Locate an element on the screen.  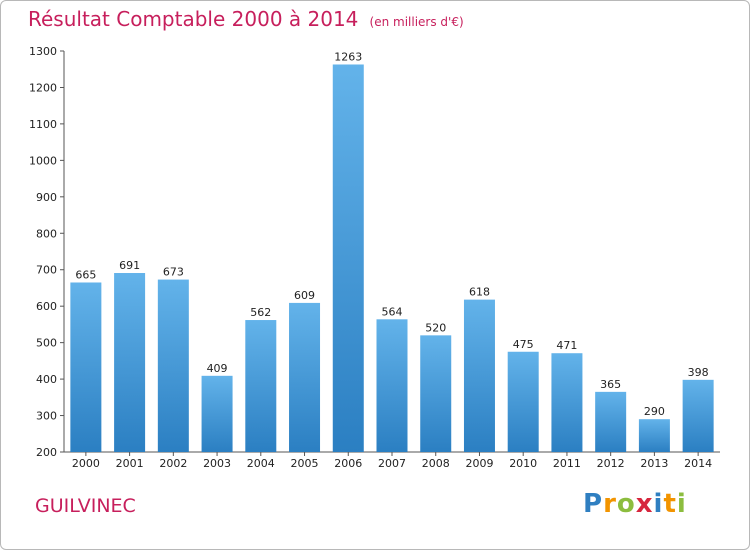
x-tick-label-2013: 2013 is located at coordinates (654, 463).